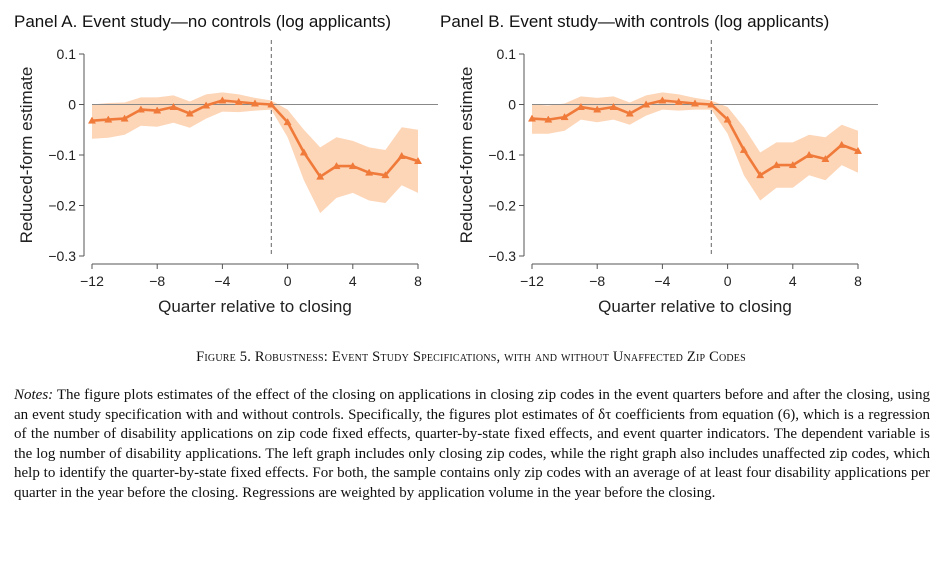 The width and height of the screenshot is (942, 581). I want to click on panel-b-y-tick-label: 0.1, so click(507, 54).